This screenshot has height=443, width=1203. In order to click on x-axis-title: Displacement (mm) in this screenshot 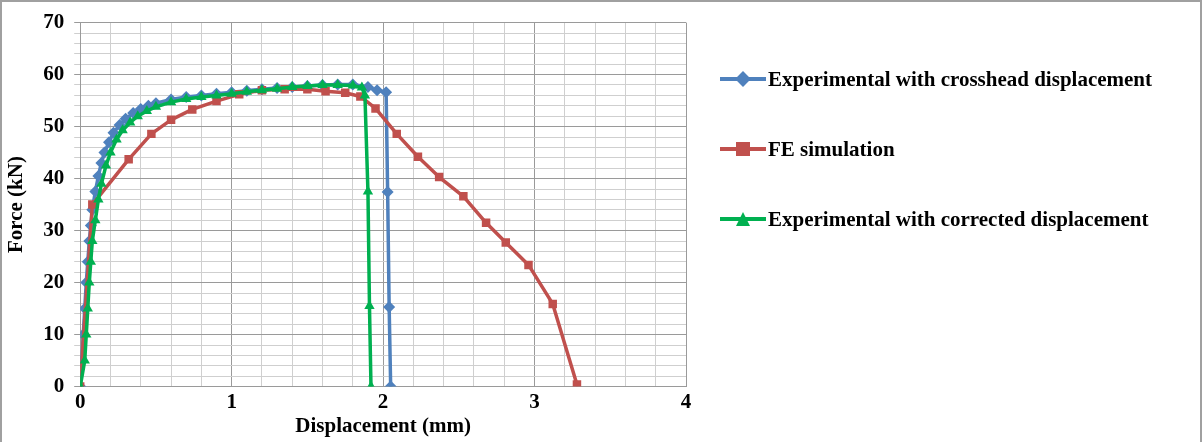, I will do `click(383, 424)`.